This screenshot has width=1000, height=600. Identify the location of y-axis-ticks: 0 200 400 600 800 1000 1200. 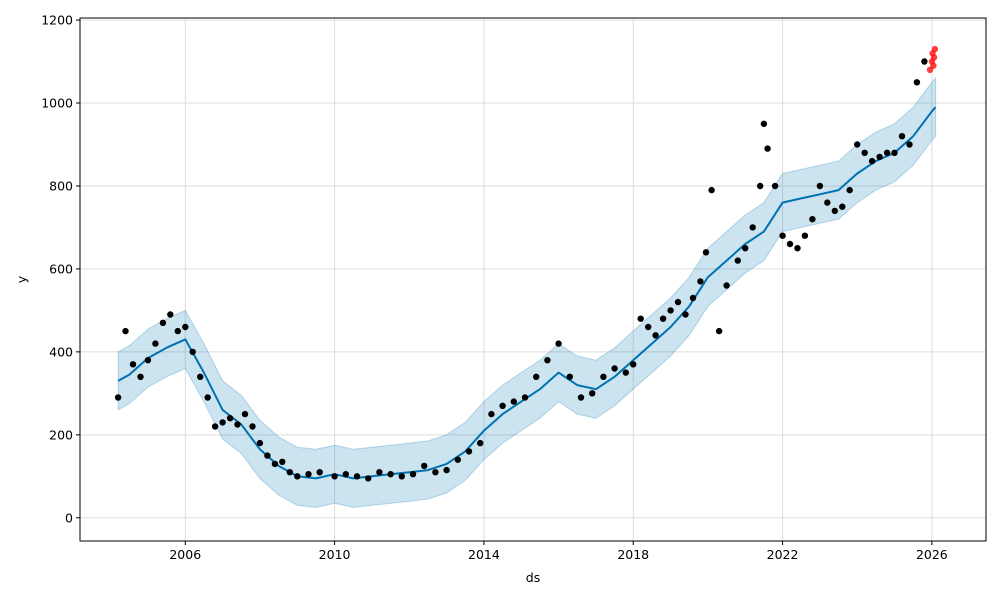
(60, 269).